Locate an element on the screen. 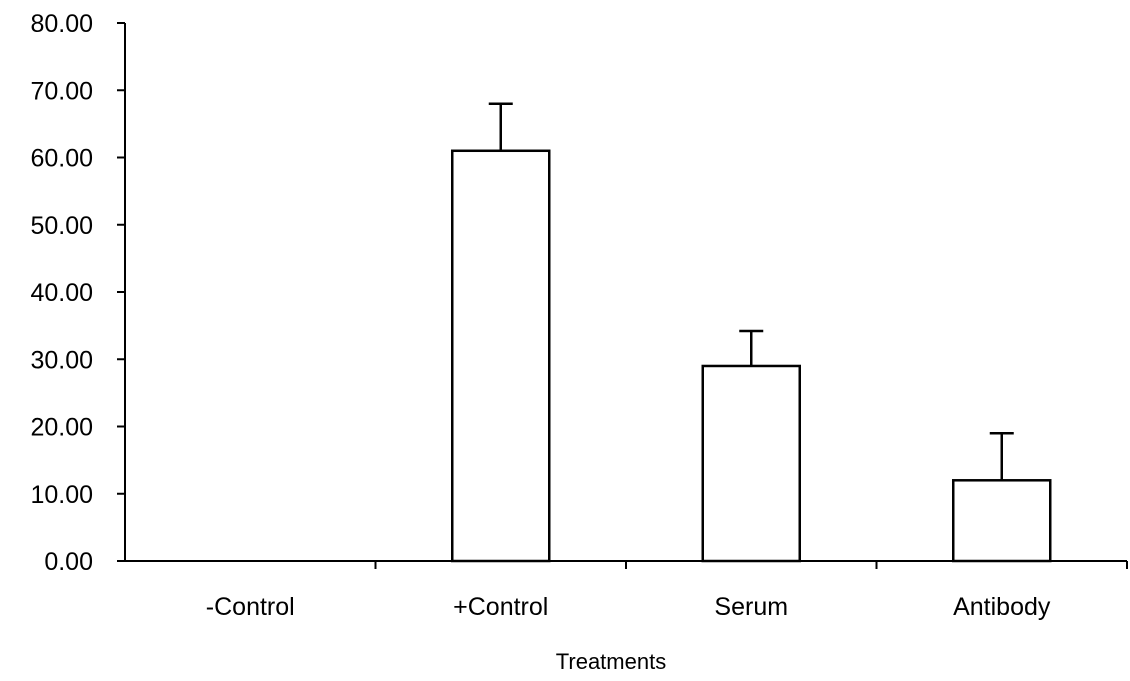 The height and width of the screenshot is (681, 1130). y-tick-label: 60.00 is located at coordinates (61, 159).